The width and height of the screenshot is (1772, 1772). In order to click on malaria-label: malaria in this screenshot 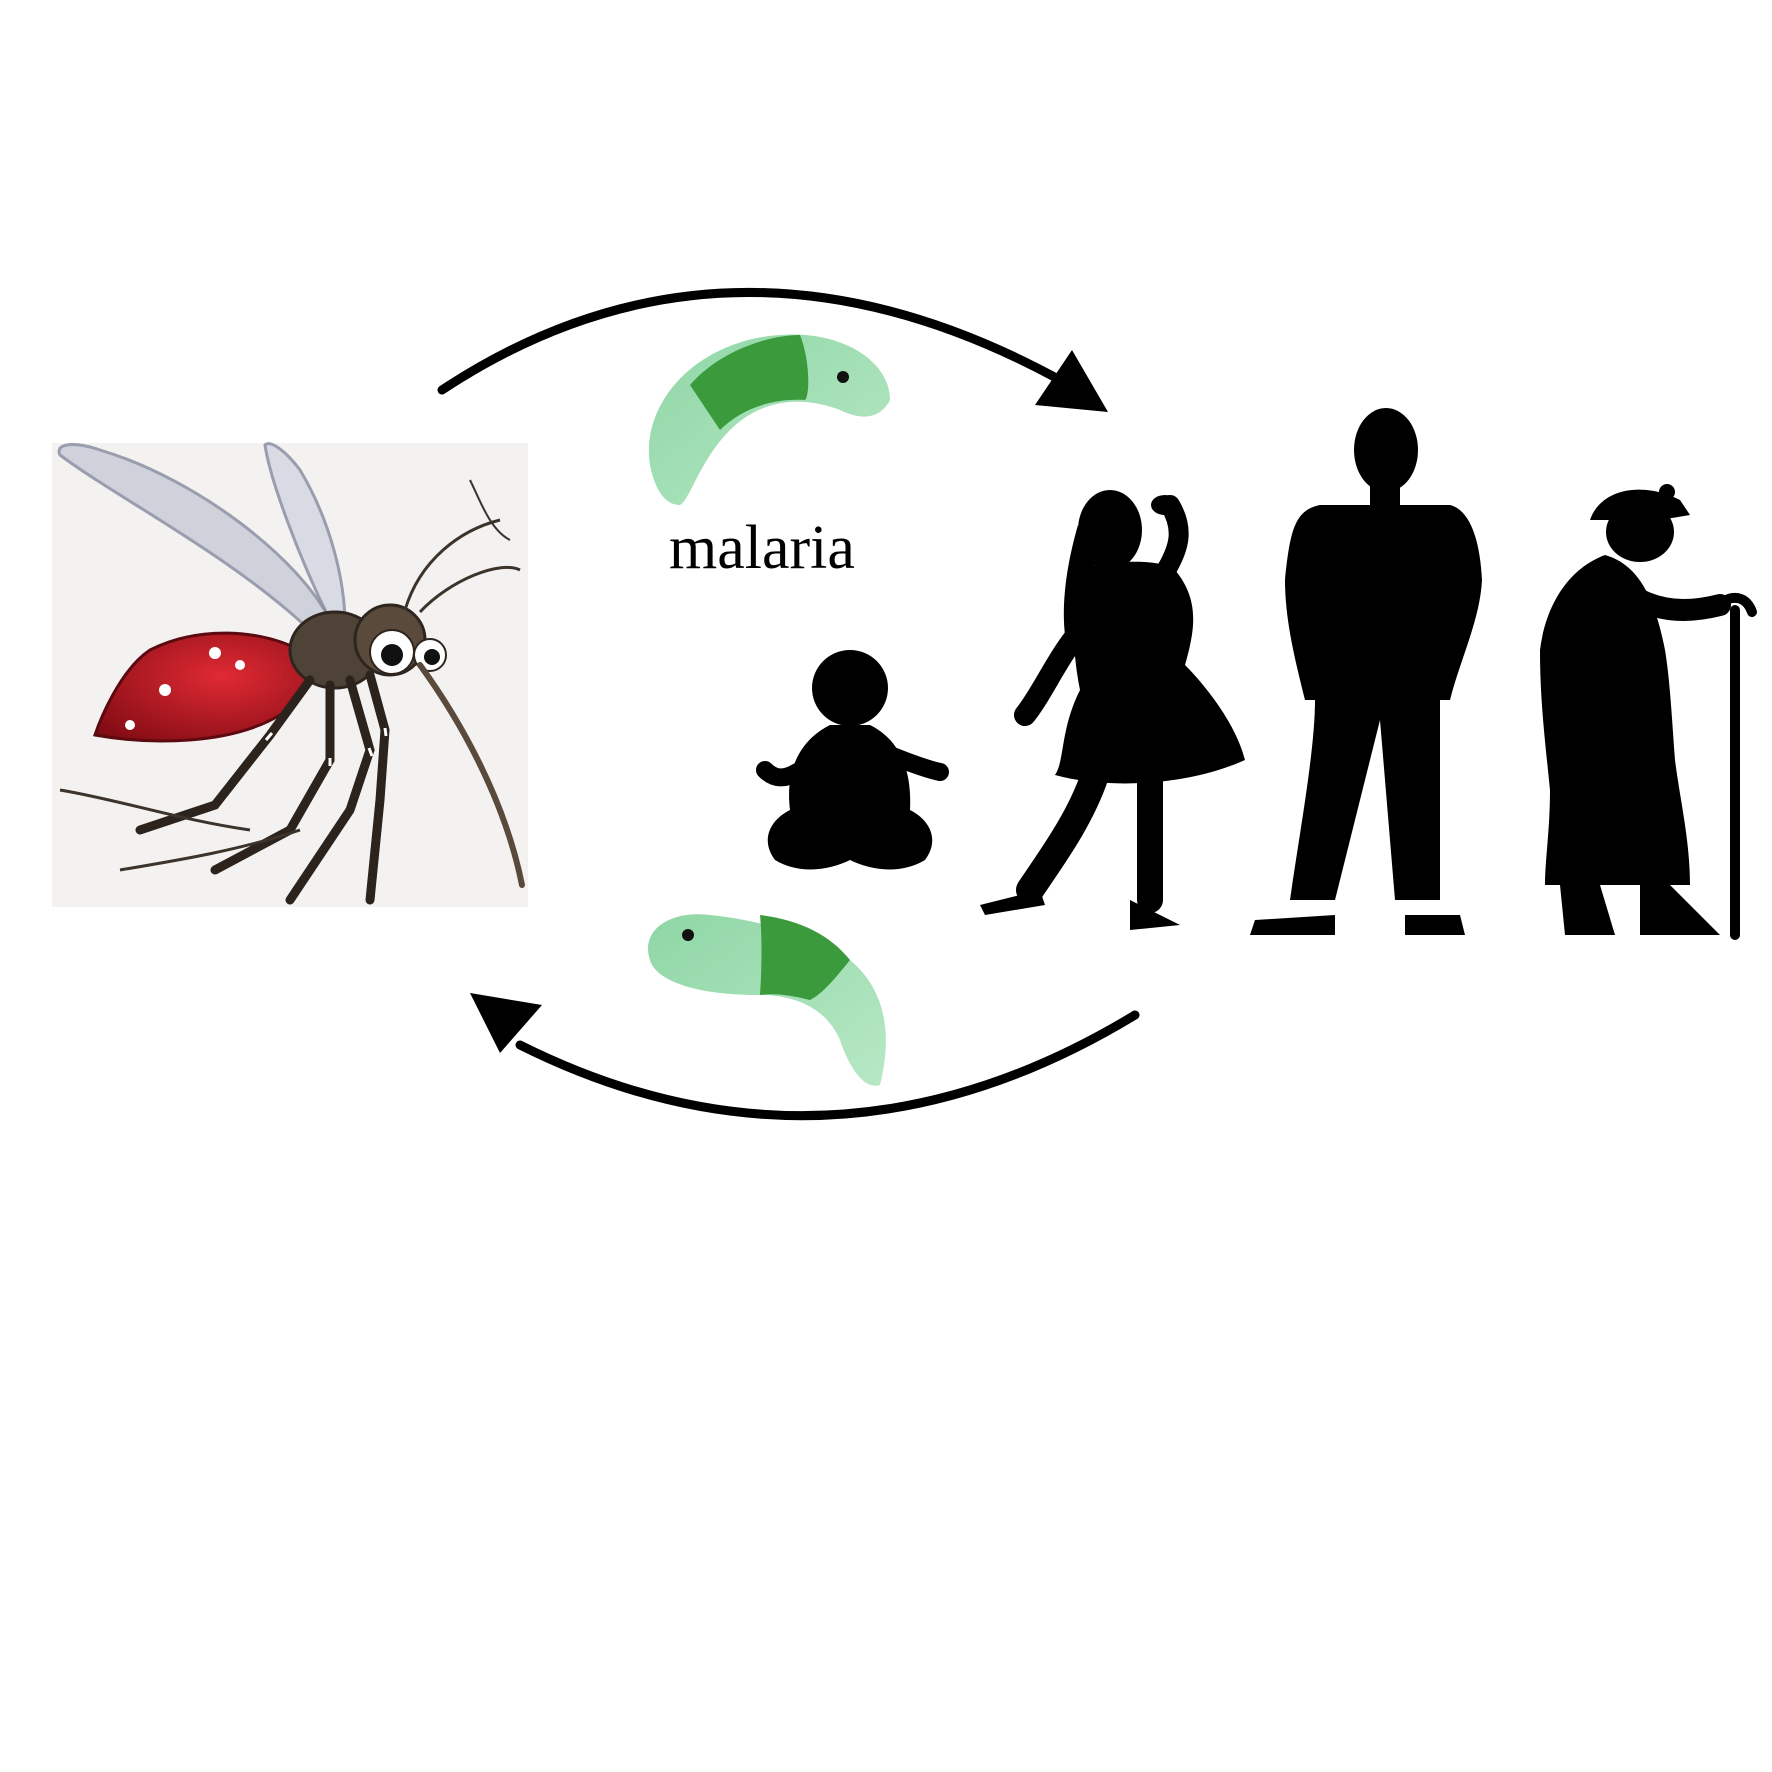, I will do `click(762, 548)`.